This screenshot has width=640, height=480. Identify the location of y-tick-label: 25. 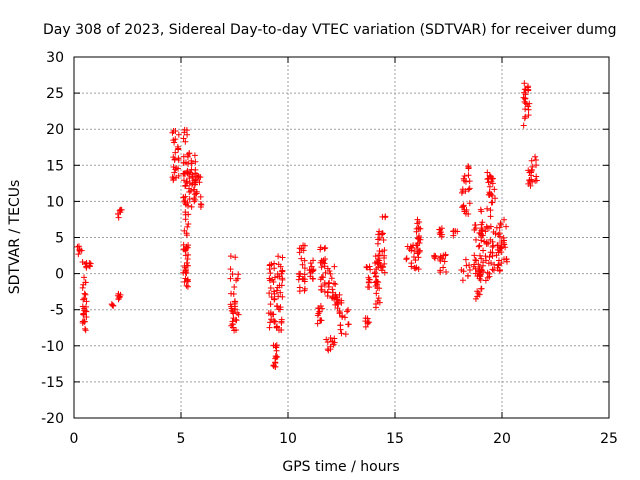
(55, 94).